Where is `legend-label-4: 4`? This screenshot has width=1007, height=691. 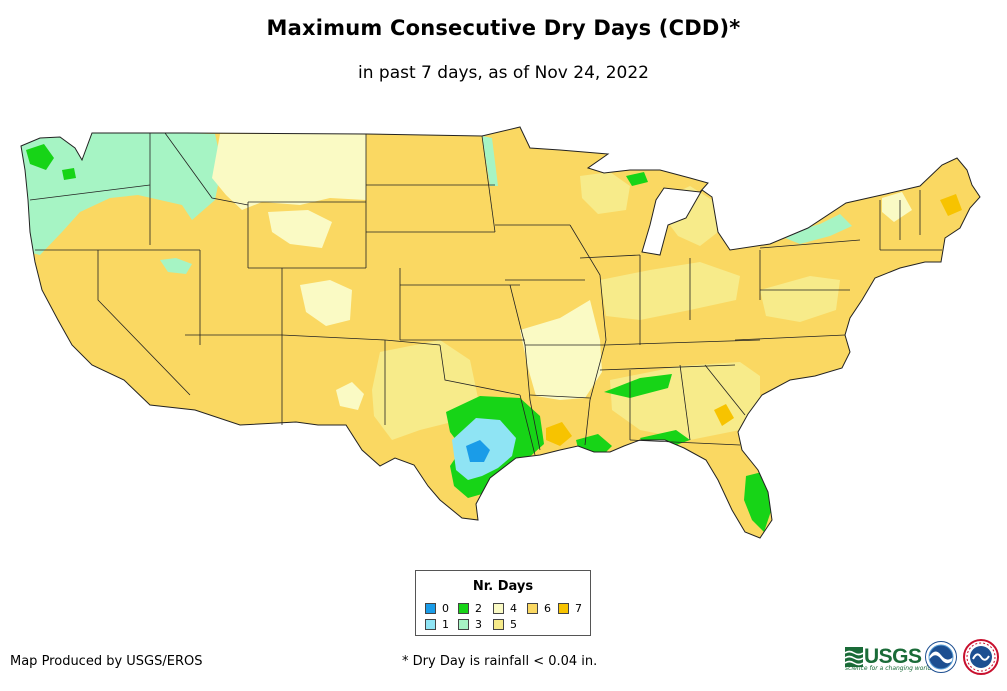
legend-label-4: 4 is located at coordinates (513, 608).